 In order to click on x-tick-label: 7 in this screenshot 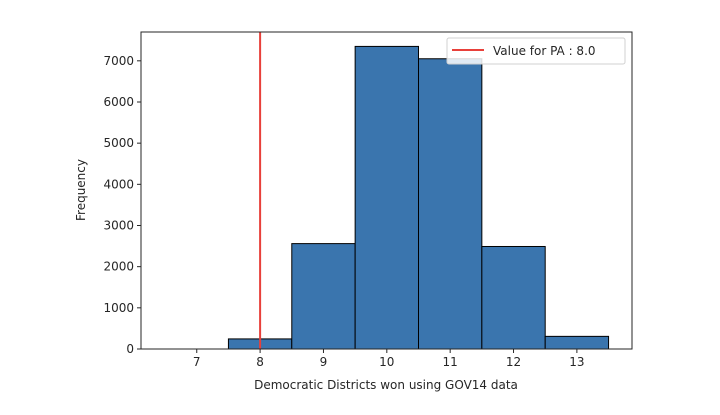, I will do `click(197, 362)`.